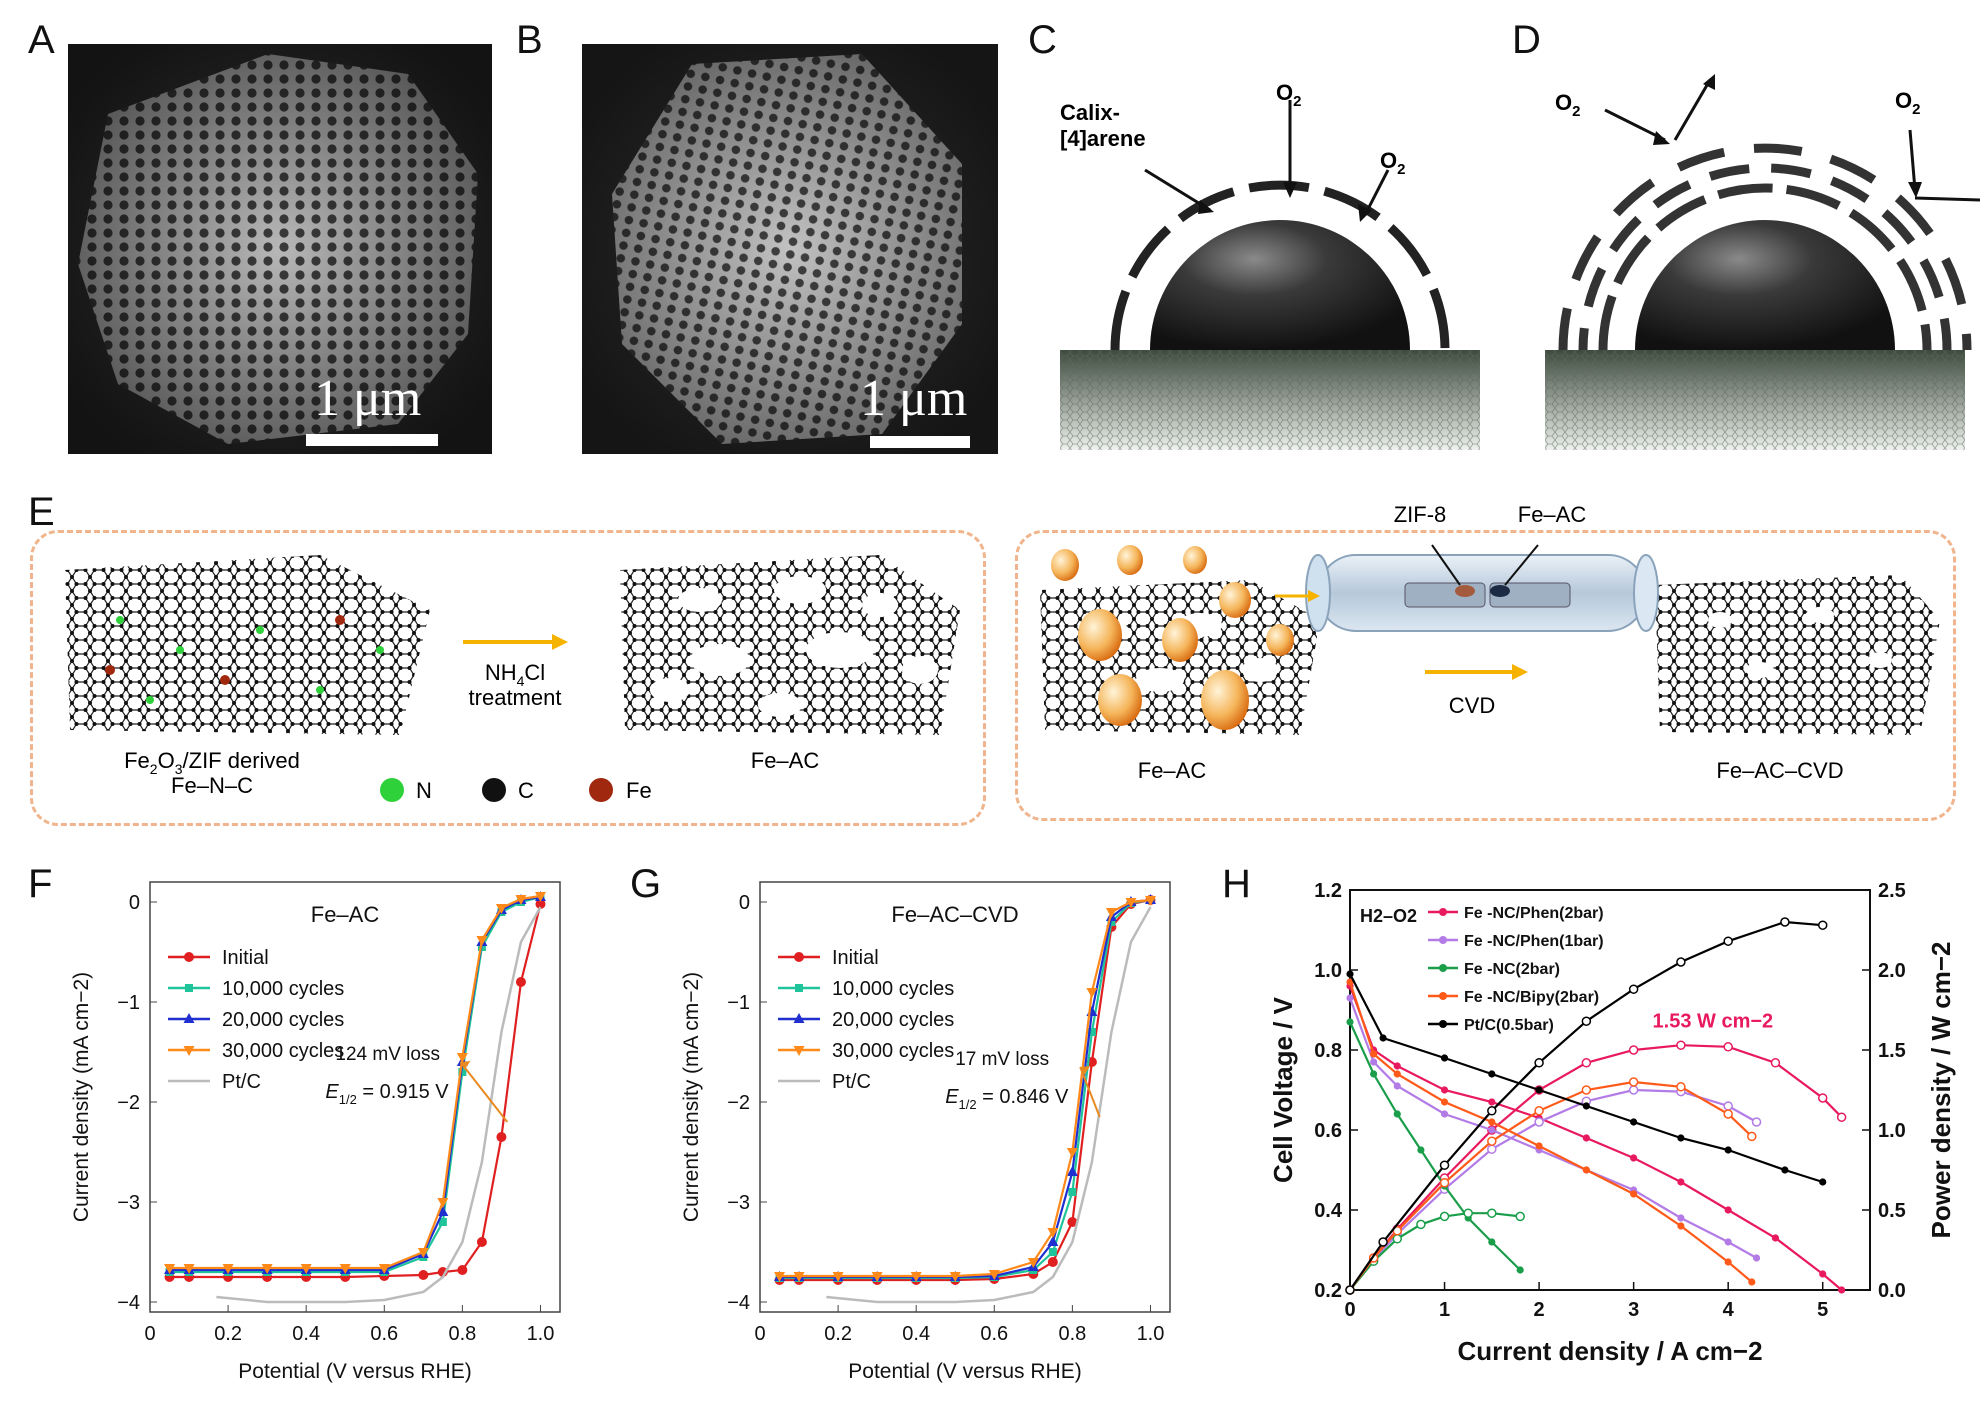 The width and height of the screenshot is (1985, 1417). What do you see at coordinates (851, 1082) in the screenshot?
I see `legend-label: Pt/C` at bounding box center [851, 1082].